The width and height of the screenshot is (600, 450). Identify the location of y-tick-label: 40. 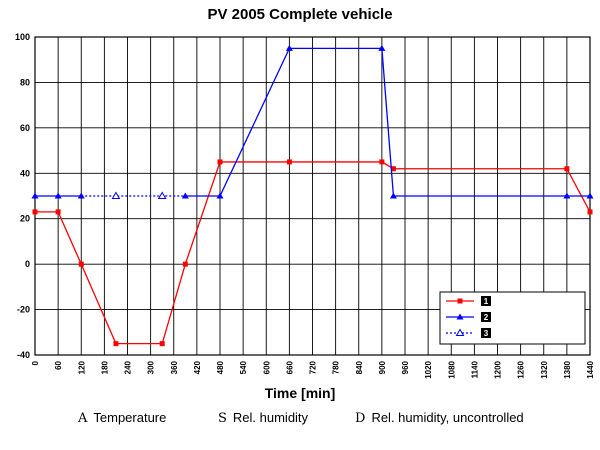
(25, 173).